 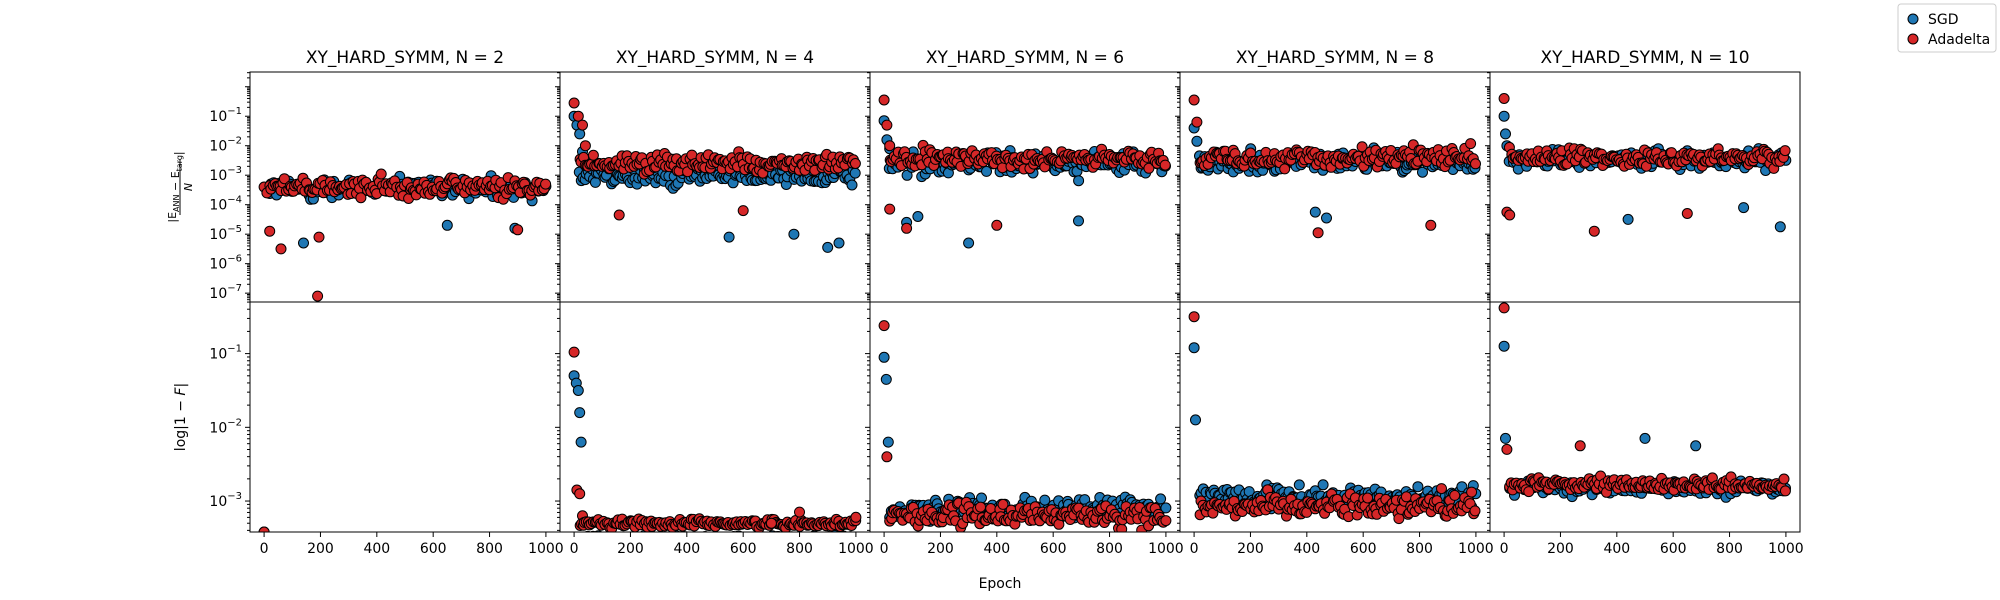 What do you see at coordinates (1643, 187) in the screenshot?
I see `energy-axes` at bounding box center [1643, 187].